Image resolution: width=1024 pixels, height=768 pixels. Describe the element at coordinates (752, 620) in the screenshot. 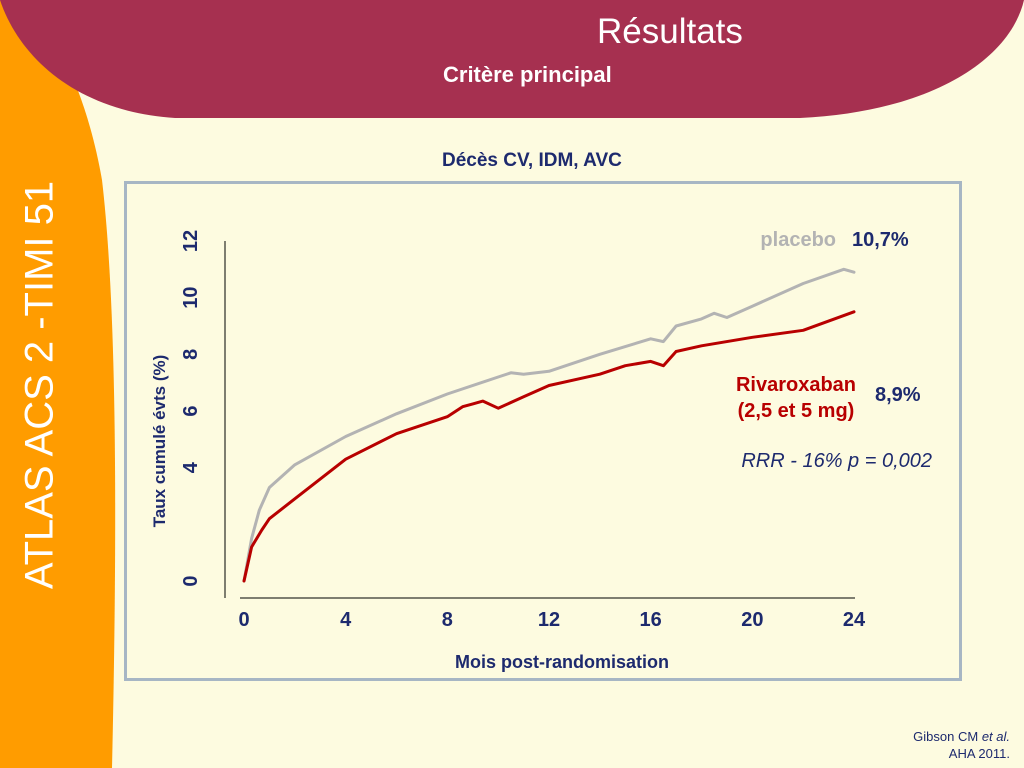

I see `x-tick-label: 20` at that location.